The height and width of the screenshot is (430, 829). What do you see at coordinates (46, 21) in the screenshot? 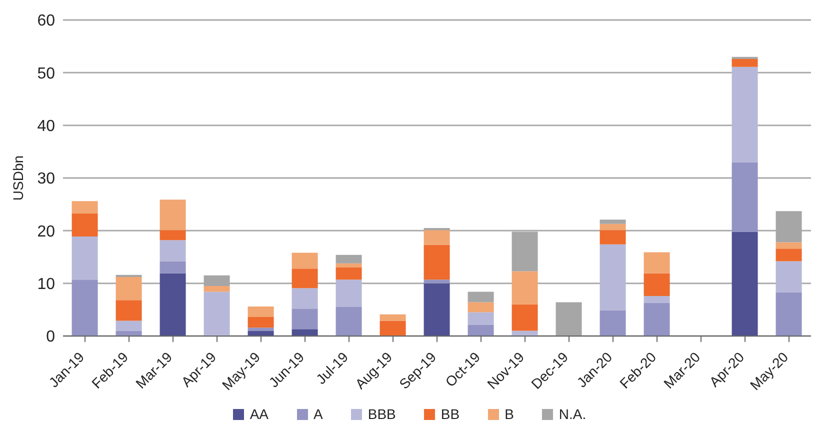
I see `y-tick-label: 60` at bounding box center [46, 21].